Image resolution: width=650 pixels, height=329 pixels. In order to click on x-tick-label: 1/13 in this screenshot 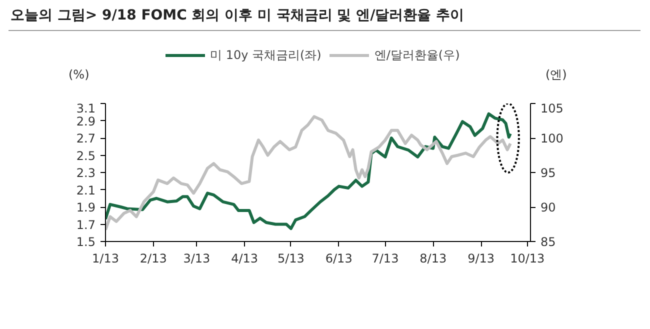, I will do `click(105, 259)`.